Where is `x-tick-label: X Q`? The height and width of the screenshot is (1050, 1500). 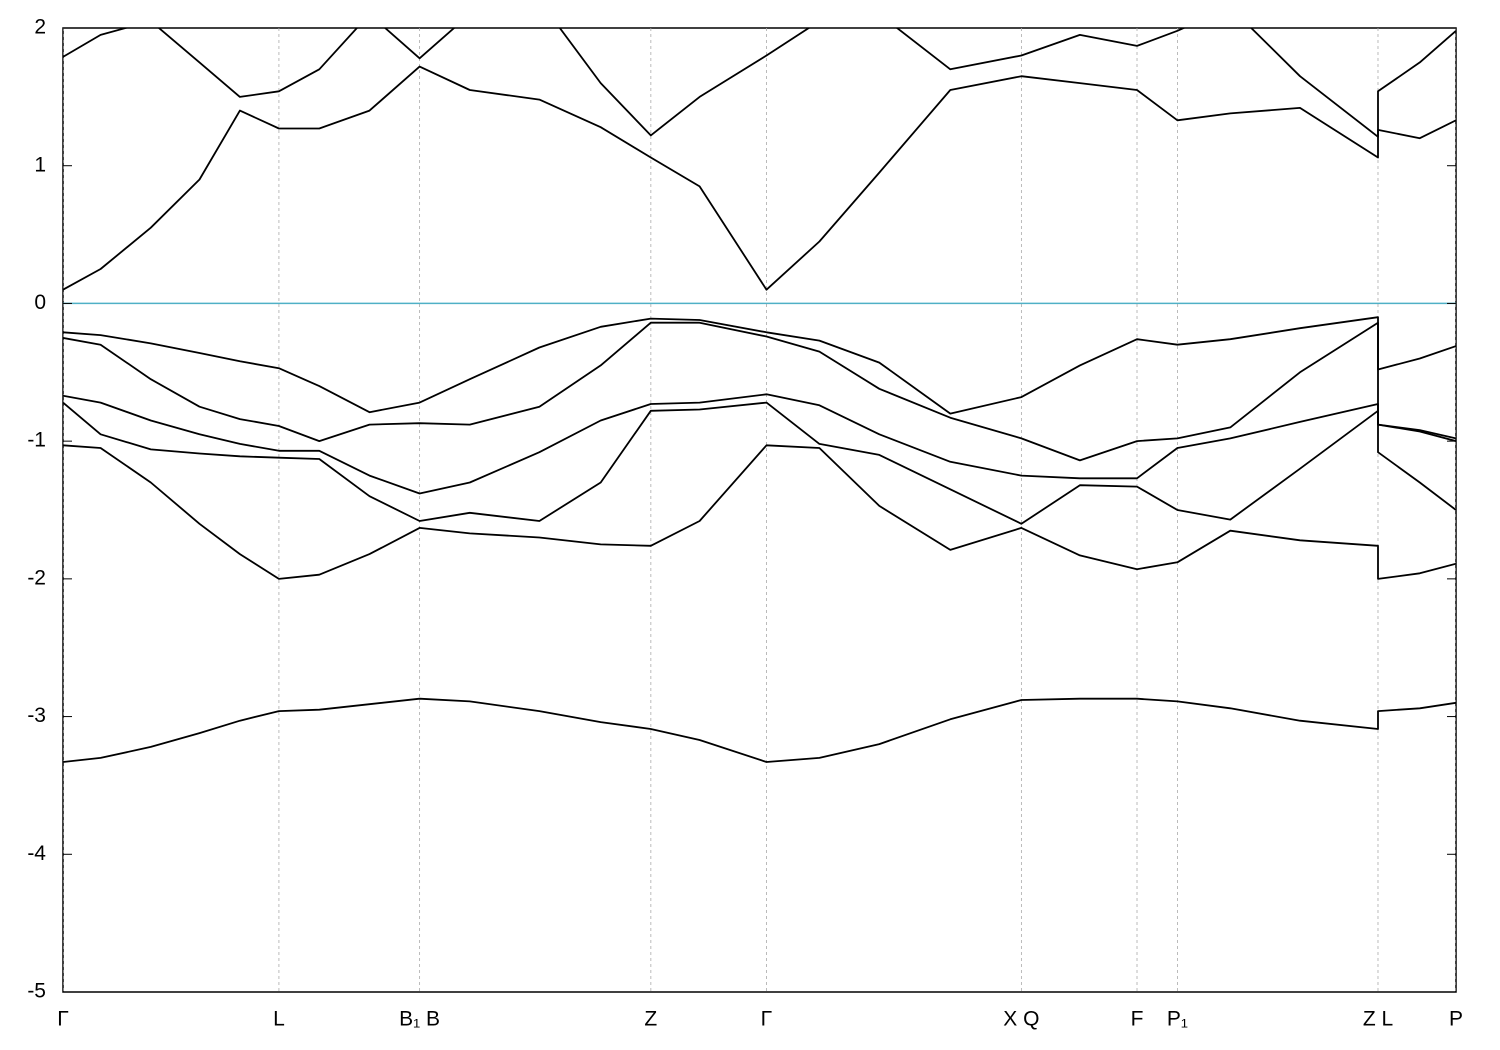 x-tick-label: X Q is located at coordinates (1021, 1019).